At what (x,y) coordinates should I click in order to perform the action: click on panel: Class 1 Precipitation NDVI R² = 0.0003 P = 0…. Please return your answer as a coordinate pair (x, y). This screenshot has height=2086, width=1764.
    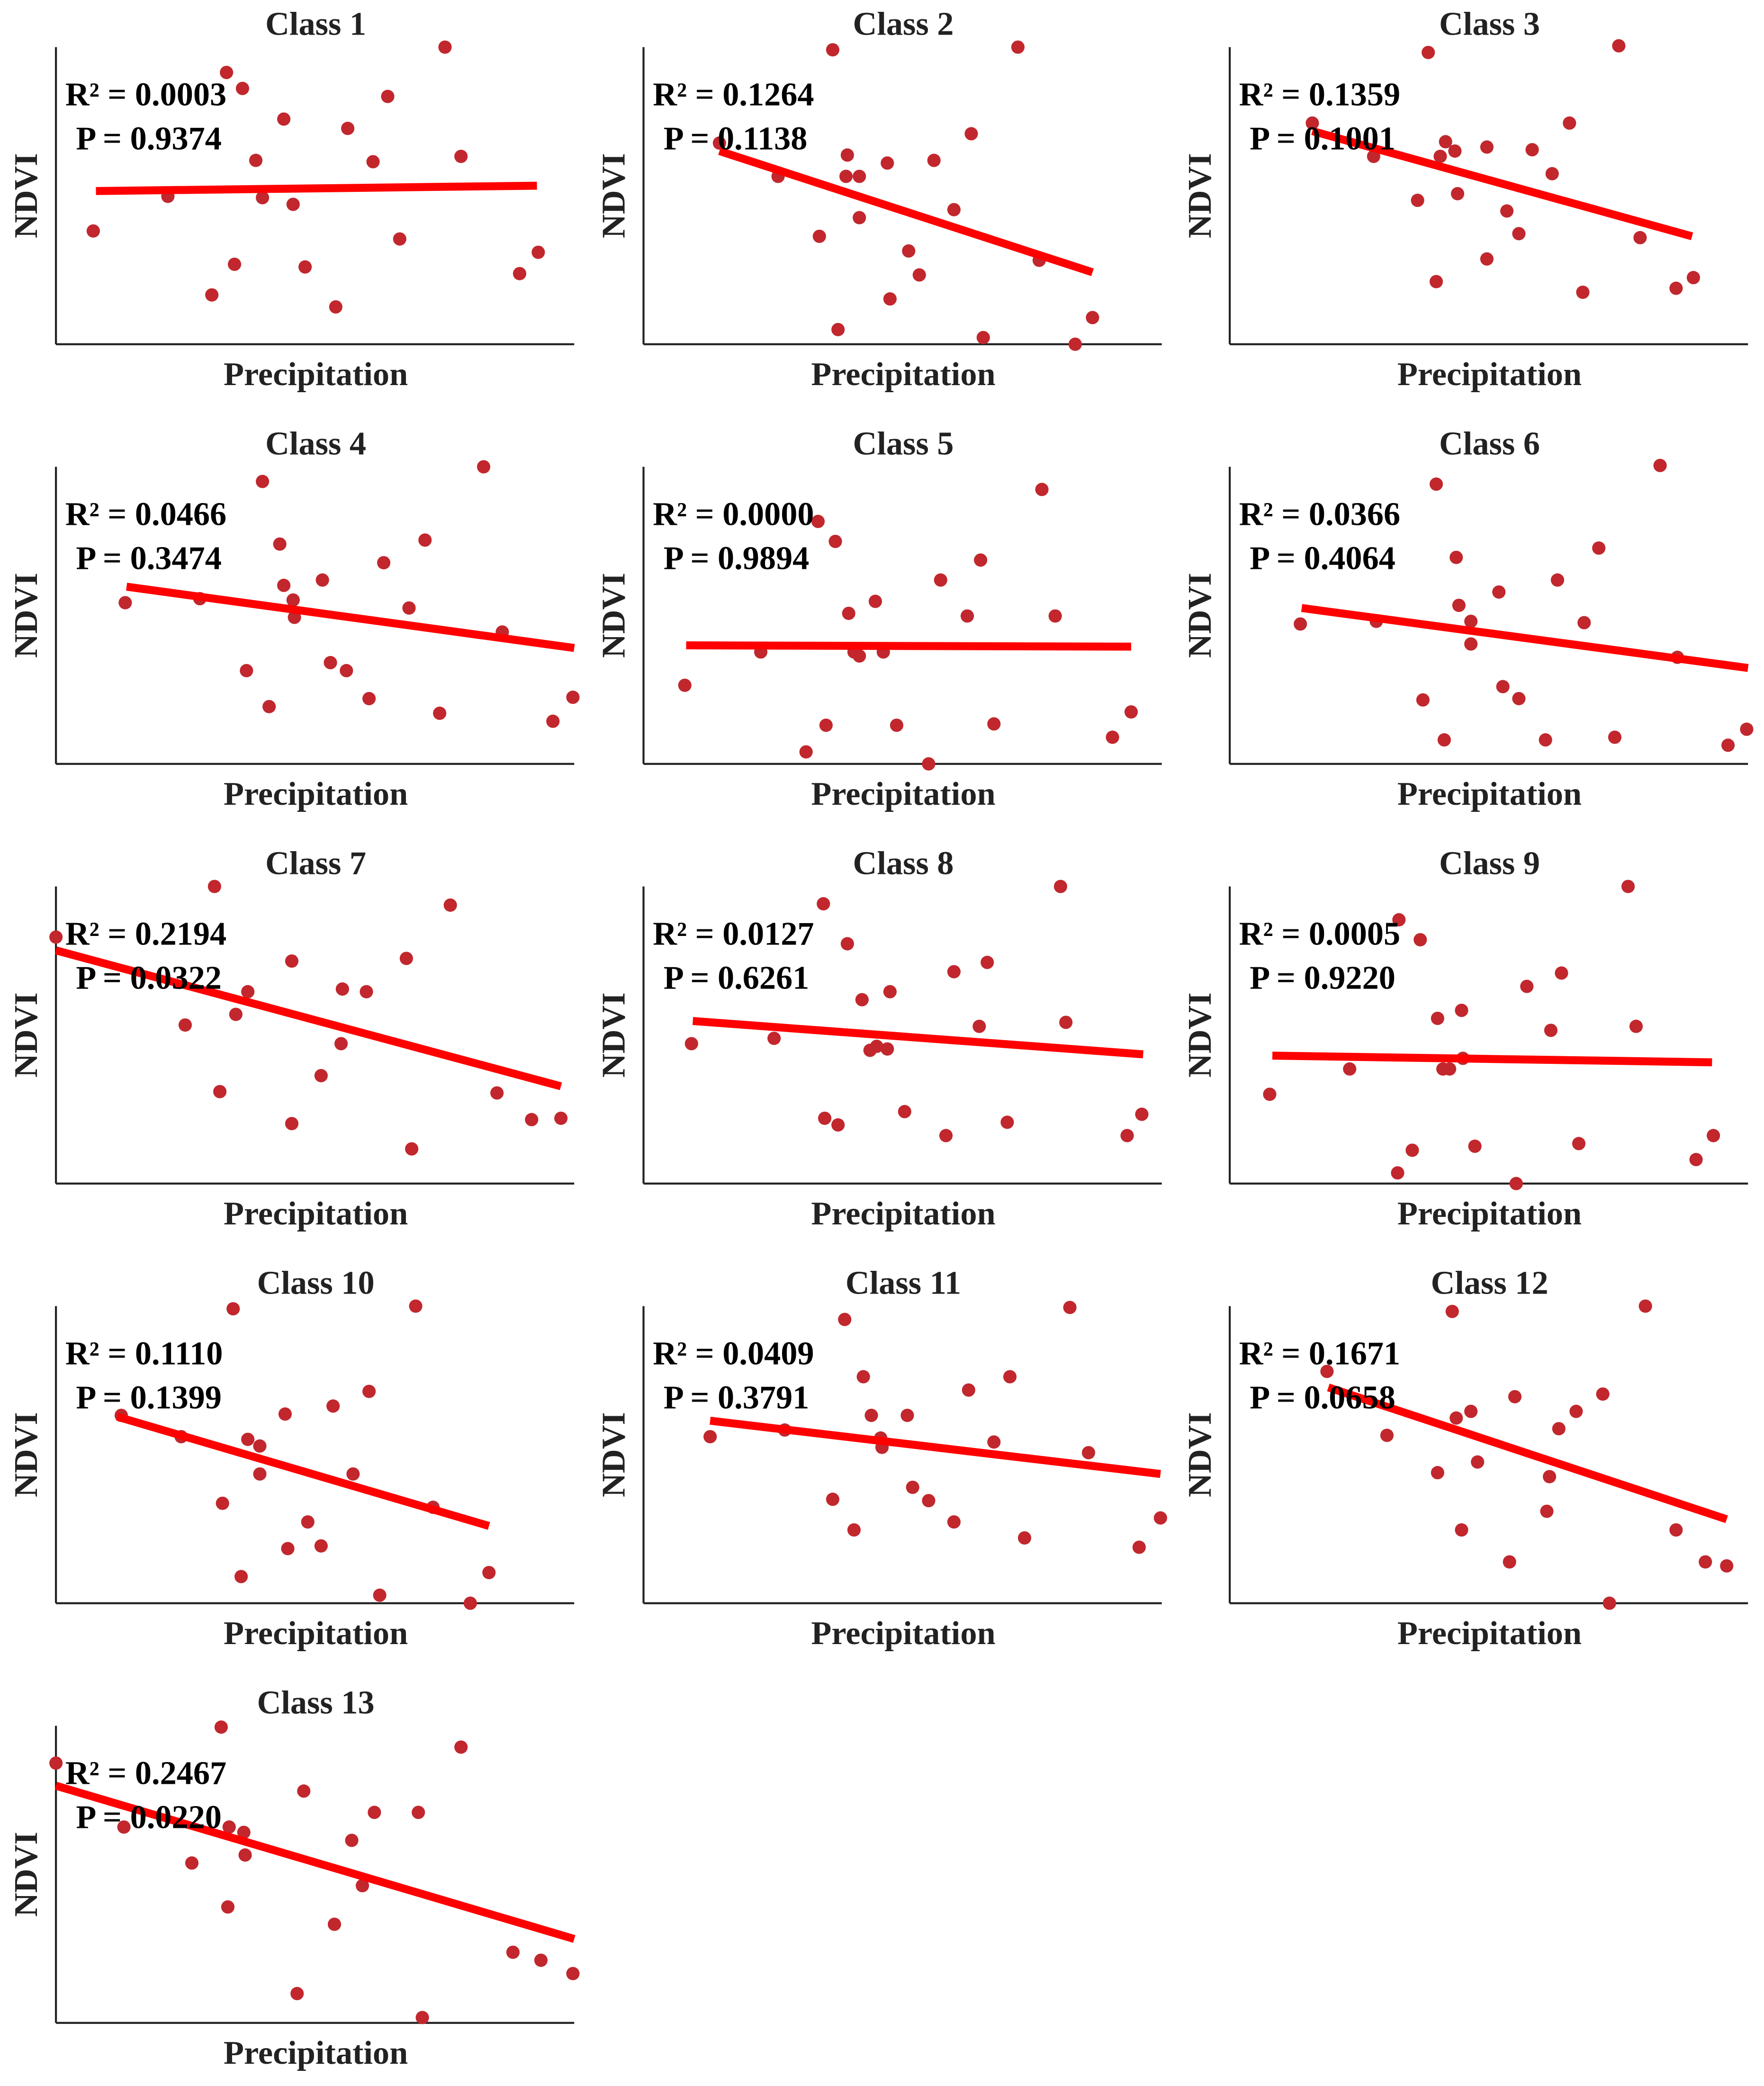
    Looking at the image, I should click on (291, 199).